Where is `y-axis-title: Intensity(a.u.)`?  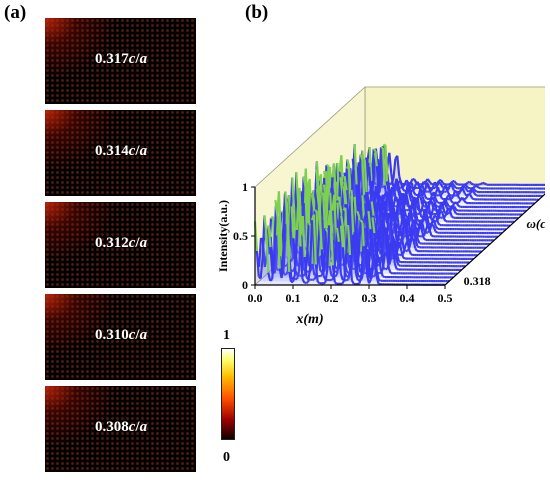
y-axis-title: Intensity(a.u.) is located at coordinates (223, 236).